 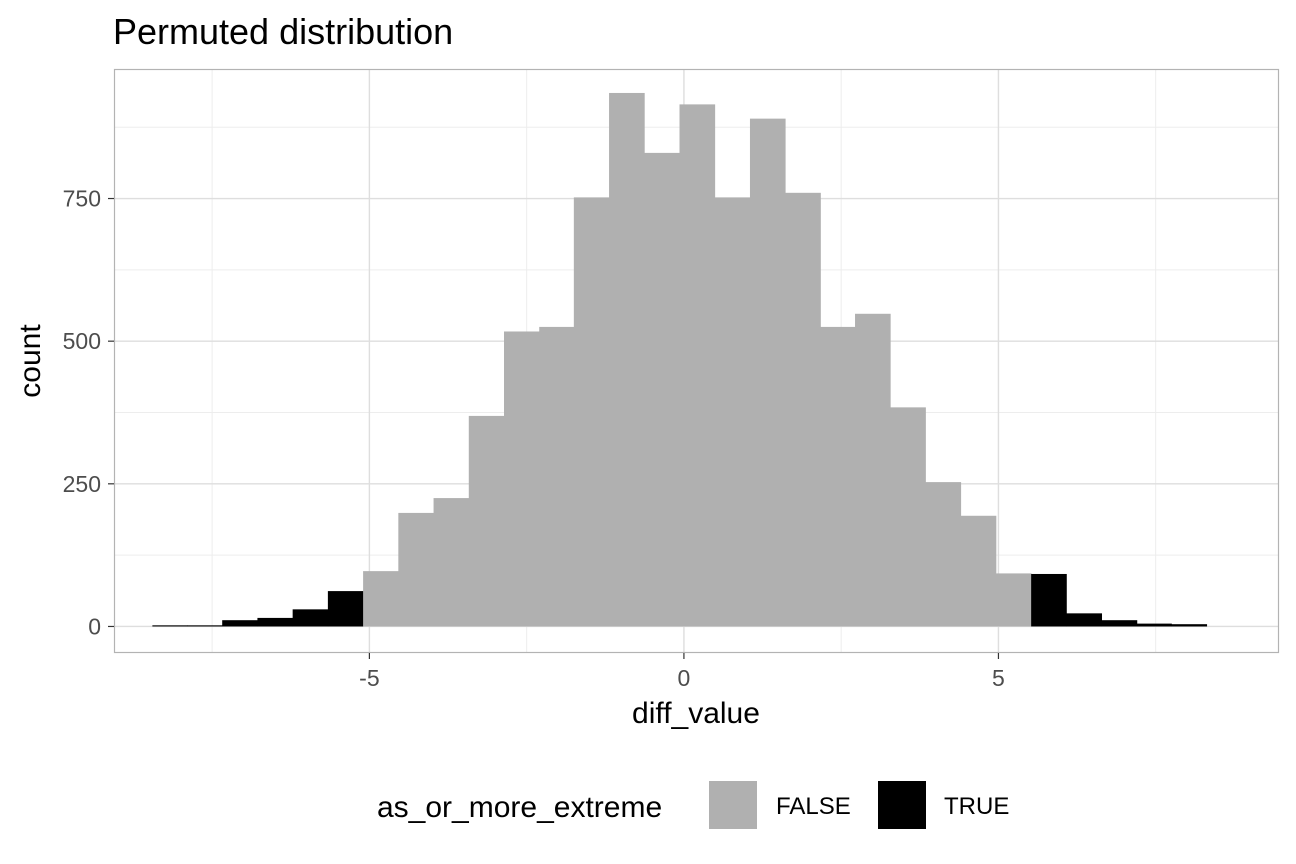 What do you see at coordinates (976, 806) in the screenshot?
I see `legend-label-true: TRUE` at bounding box center [976, 806].